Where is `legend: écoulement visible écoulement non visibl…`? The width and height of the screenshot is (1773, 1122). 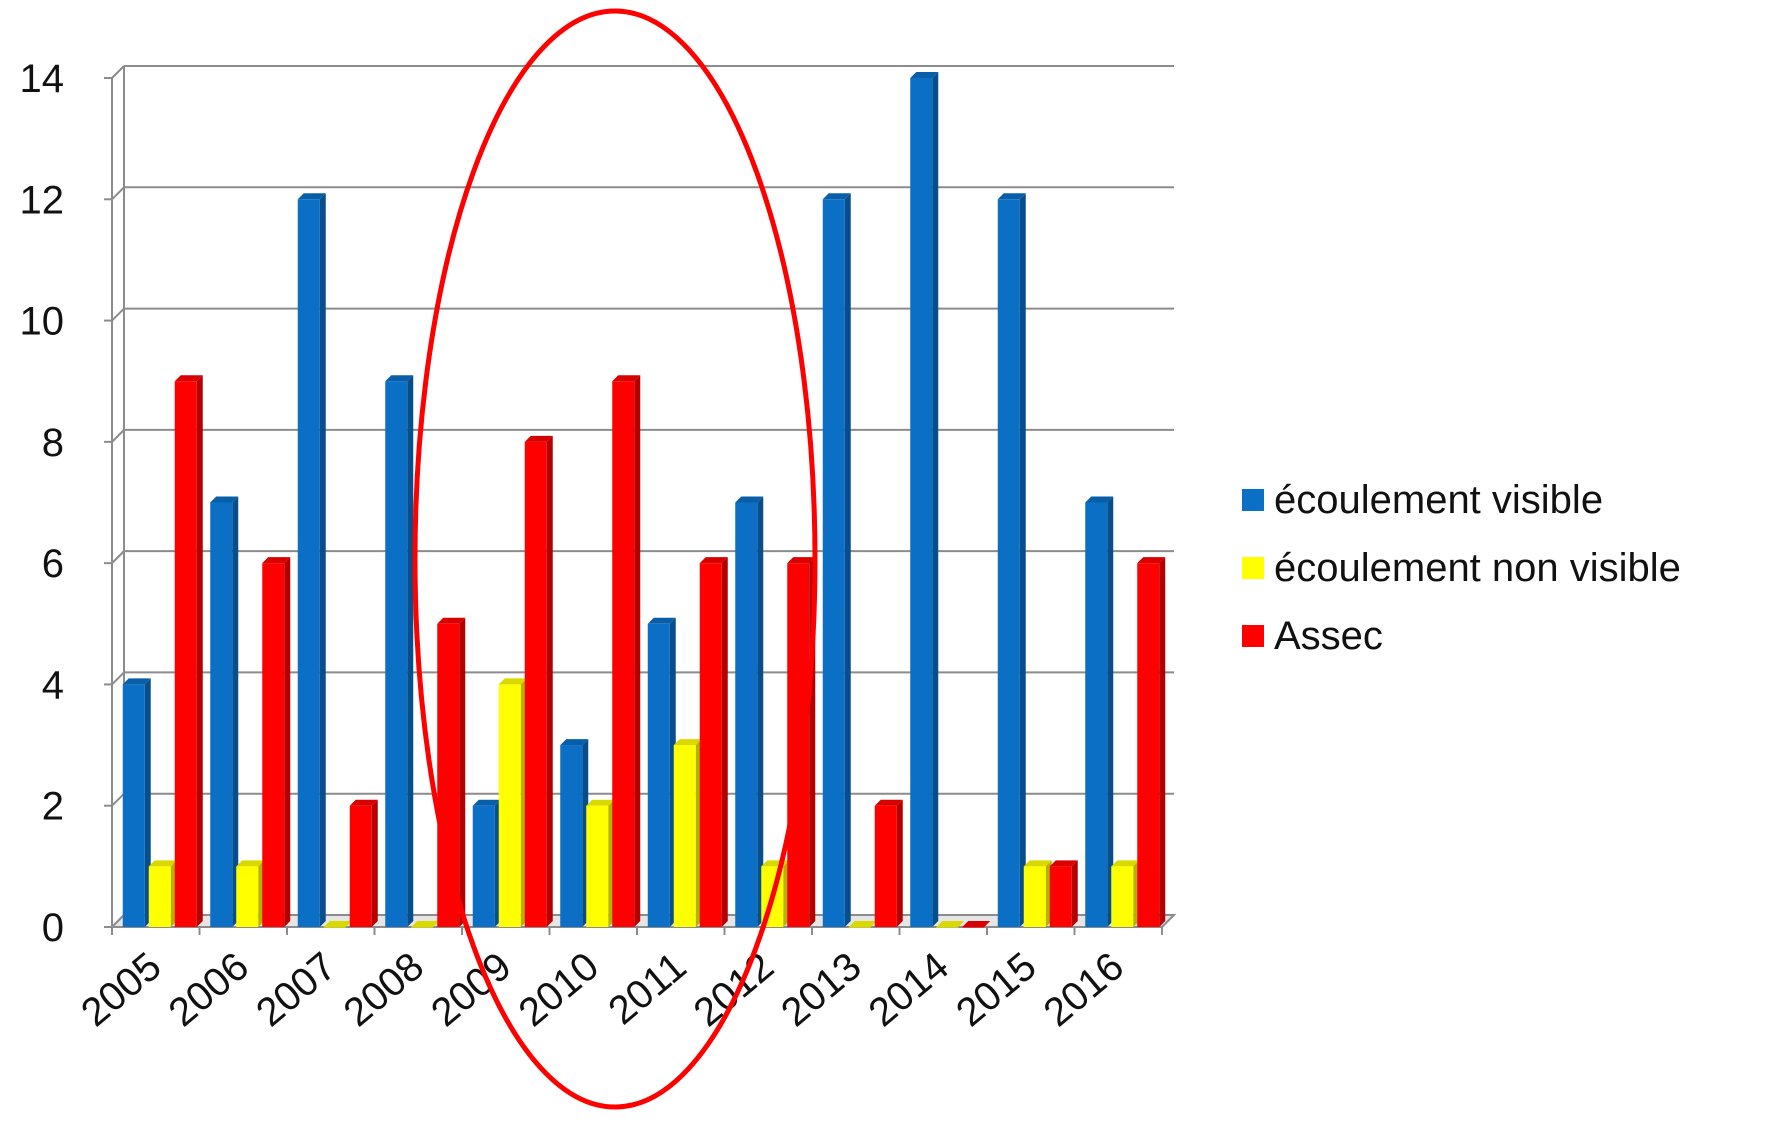 legend: écoulement visible écoulement non visibl… is located at coordinates (1461, 568).